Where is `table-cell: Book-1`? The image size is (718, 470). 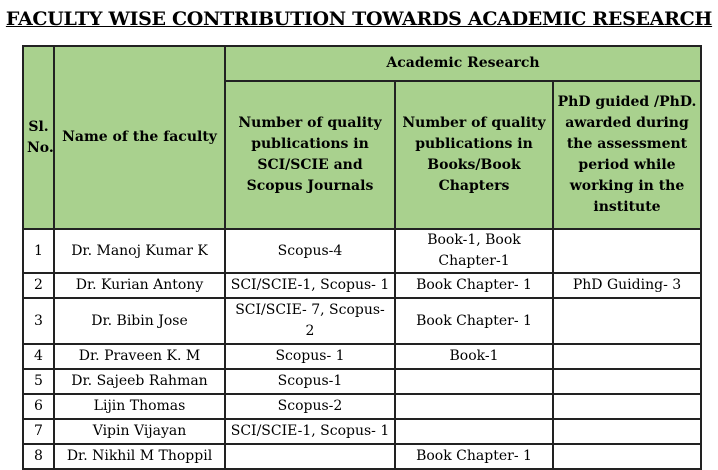
table-cell: Book-1 is located at coordinates (474, 356).